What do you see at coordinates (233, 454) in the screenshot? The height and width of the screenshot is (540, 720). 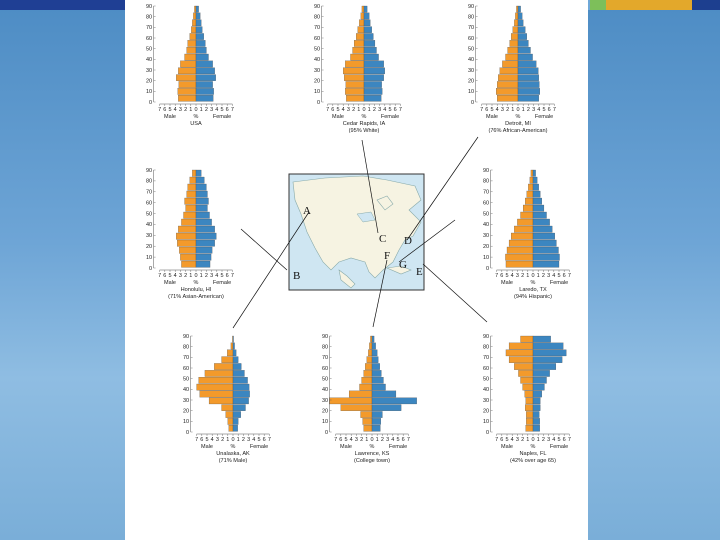 I see `chart-title: Unalaska, AK` at bounding box center [233, 454].